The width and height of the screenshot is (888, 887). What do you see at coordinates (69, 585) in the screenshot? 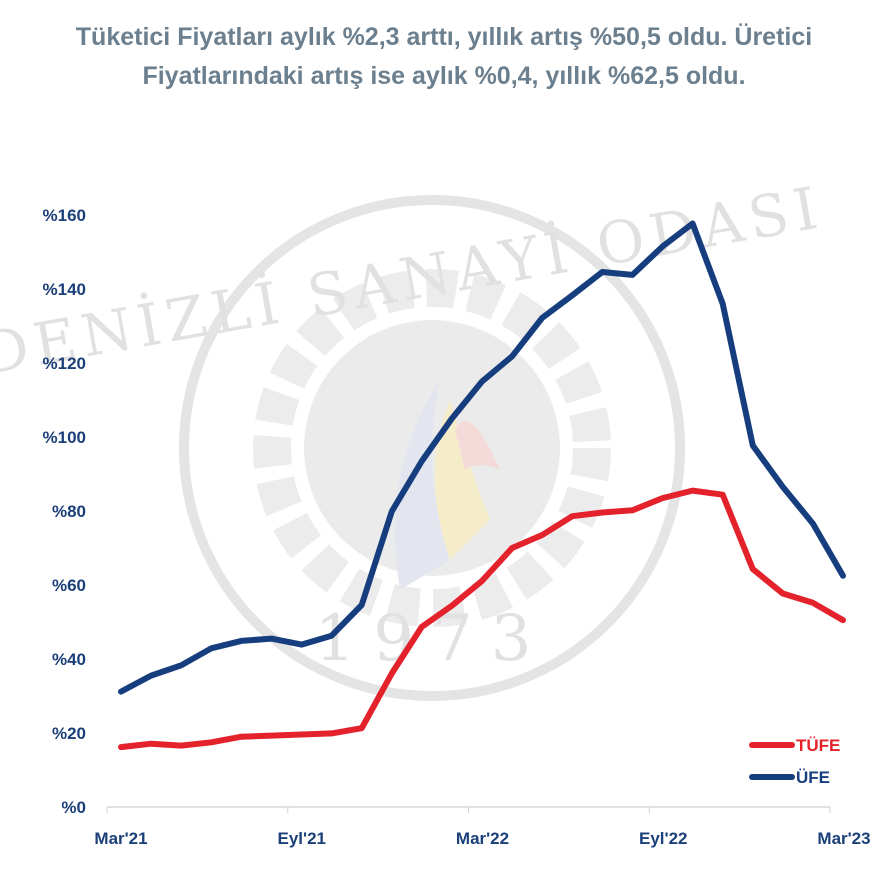
I see `y-tick-label: %60` at bounding box center [69, 585].